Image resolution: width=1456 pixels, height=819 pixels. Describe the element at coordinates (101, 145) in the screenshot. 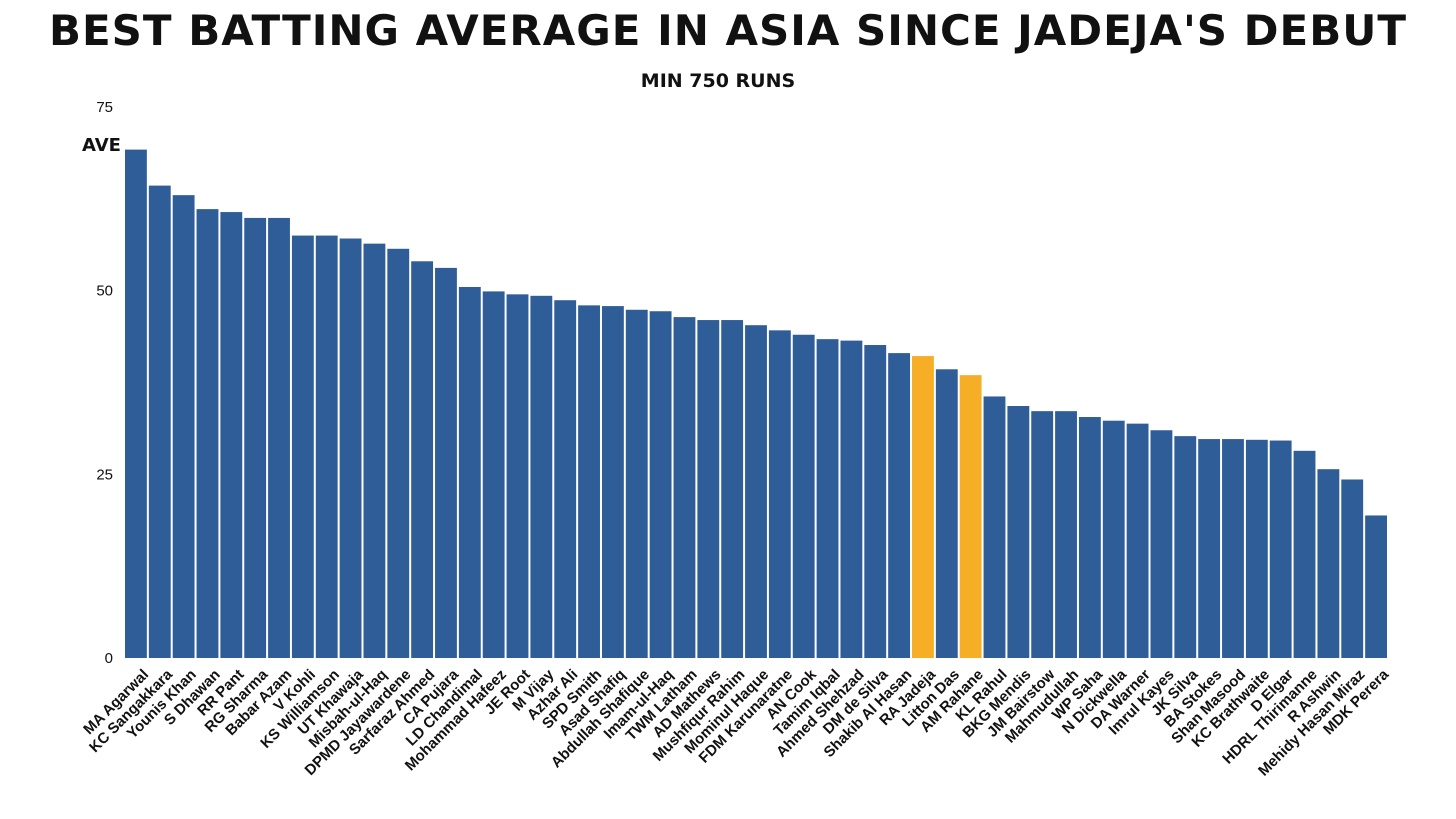

I see `y-axis-label: AVE` at that location.